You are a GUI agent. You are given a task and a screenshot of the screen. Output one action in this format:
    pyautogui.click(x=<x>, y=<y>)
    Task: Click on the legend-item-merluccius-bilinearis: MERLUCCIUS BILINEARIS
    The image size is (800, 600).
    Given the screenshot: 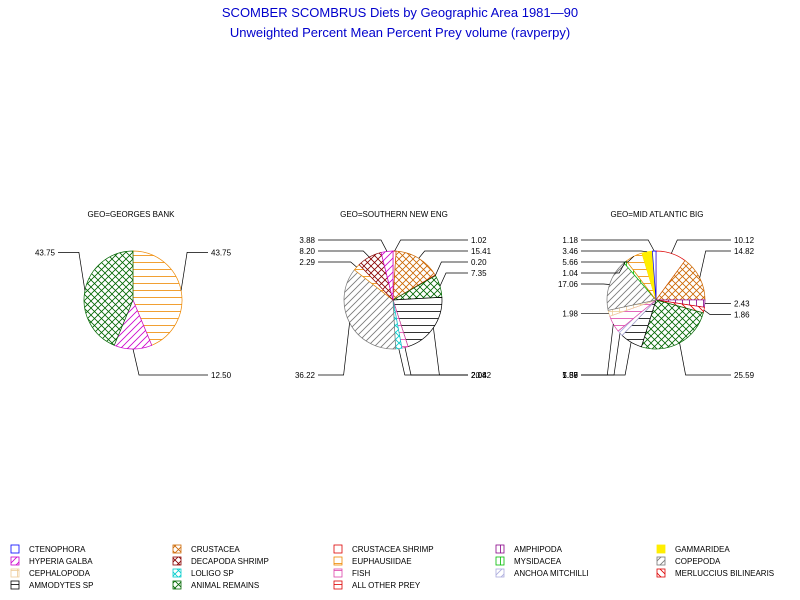 What is the action you would take?
    pyautogui.click(x=715, y=573)
    